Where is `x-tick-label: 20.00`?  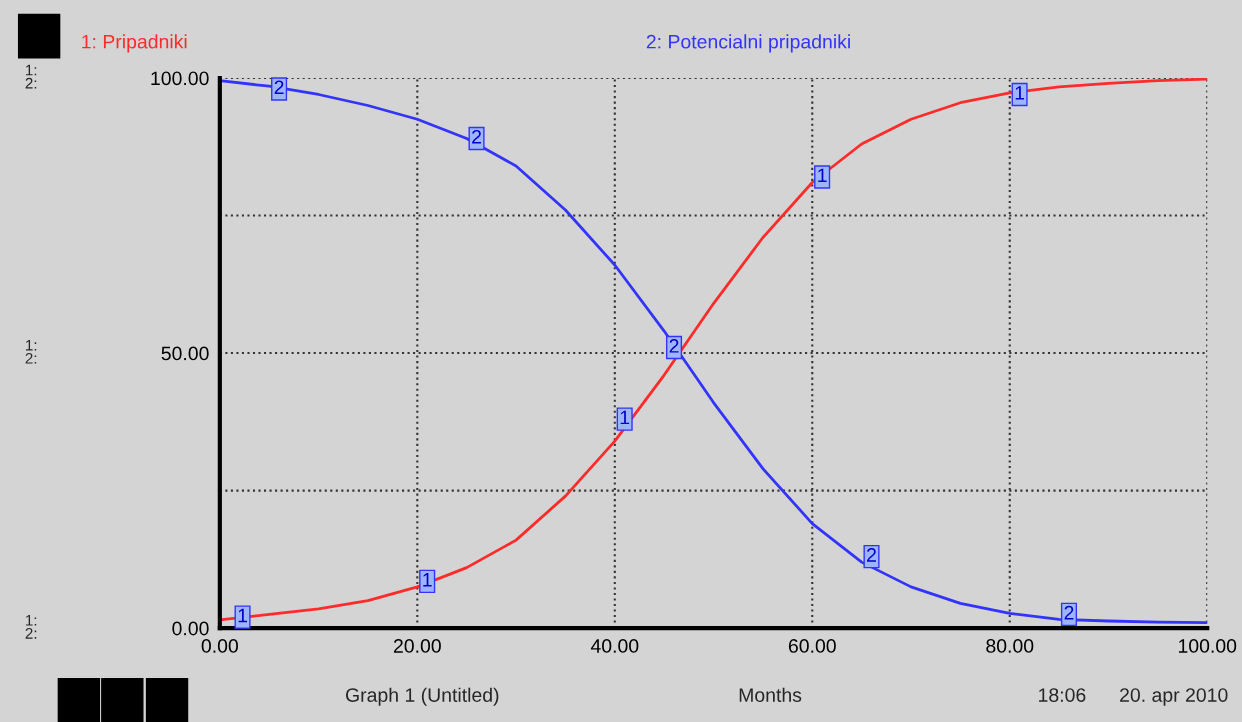
x-tick-label: 20.00 is located at coordinates (417, 646).